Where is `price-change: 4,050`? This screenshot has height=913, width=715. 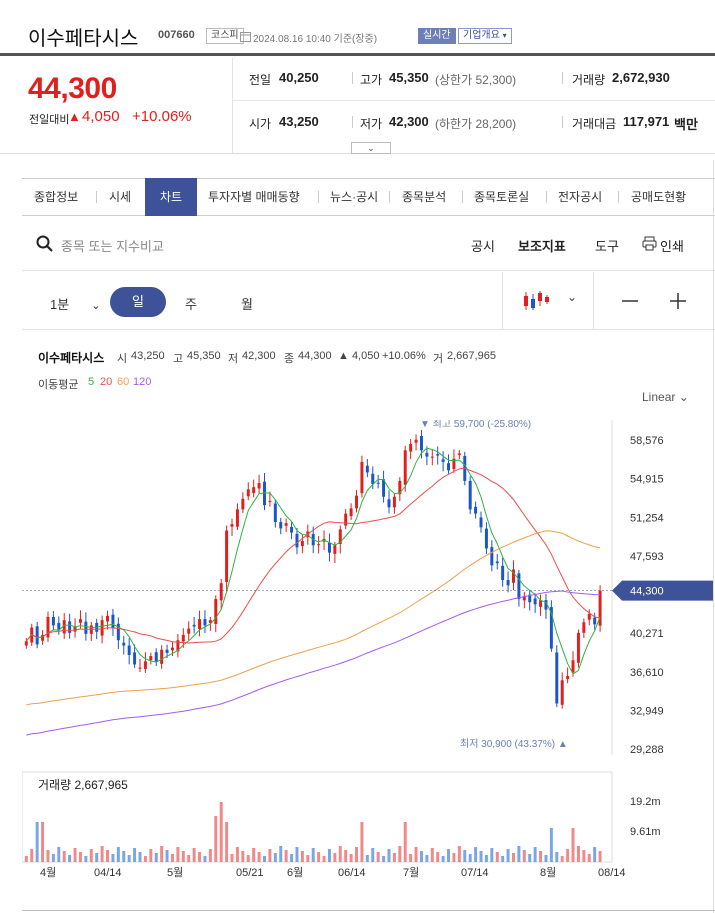
price-change: 4,050 is located at coordinates (101, 116).